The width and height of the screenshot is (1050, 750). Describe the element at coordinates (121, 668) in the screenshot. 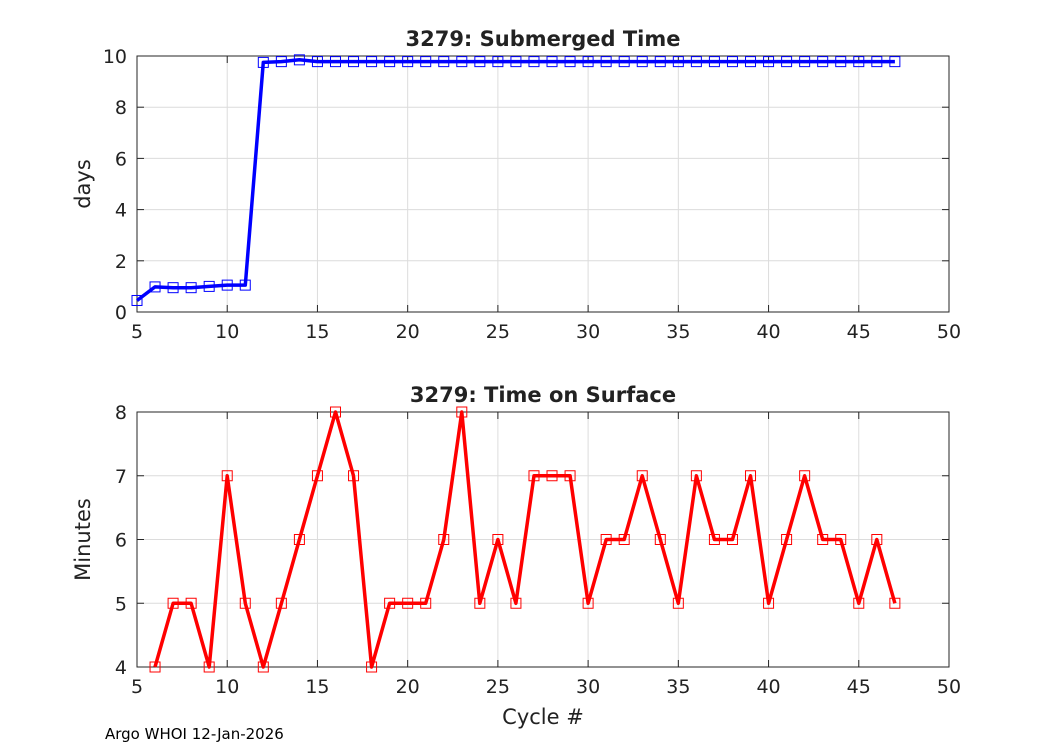

I see `y-tick-label: 4` at that location.